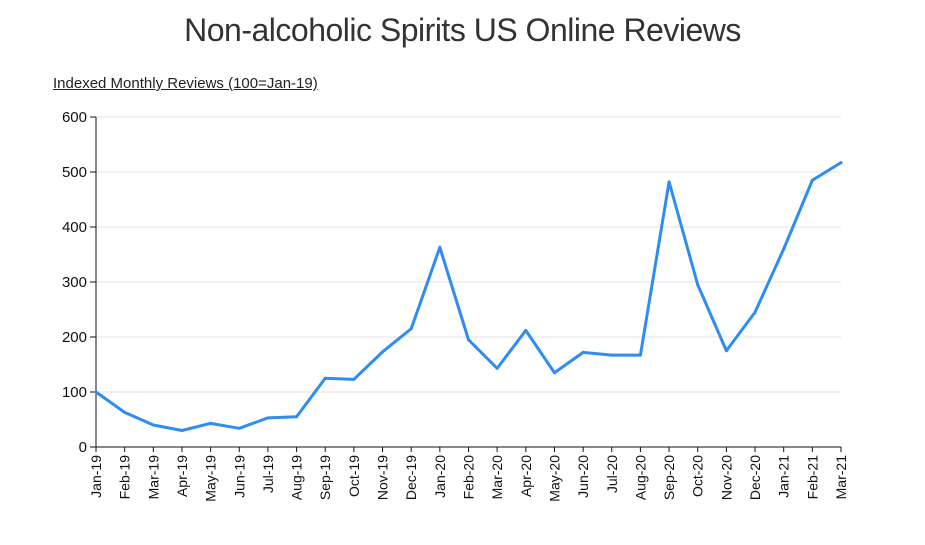 The height and width of the screenshot is (545, 925). I want to click on x-tick-label-Jan-19: Jan-19, so click(96, 476).